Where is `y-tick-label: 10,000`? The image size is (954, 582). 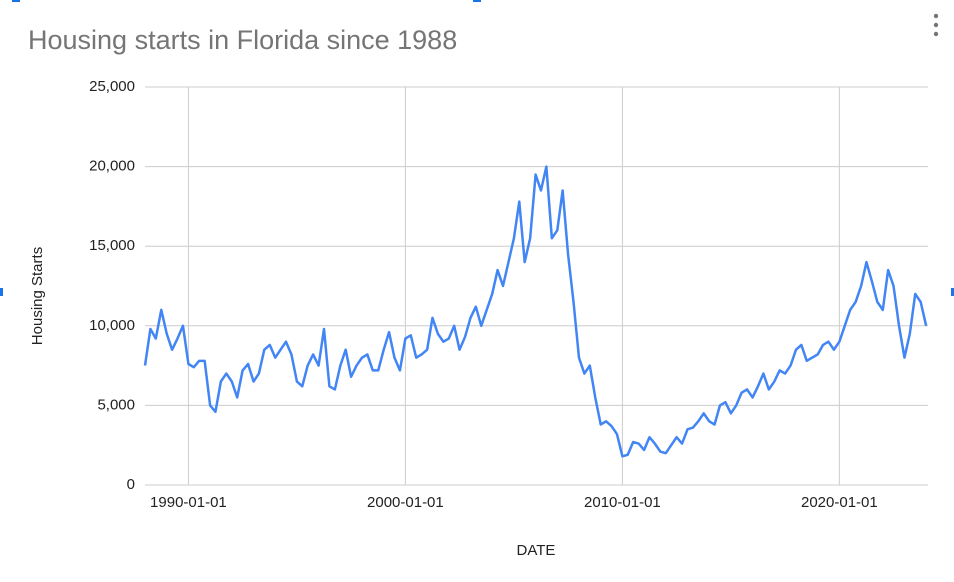 y-tick-label: 10,000 is located at coordinates (112, 325).